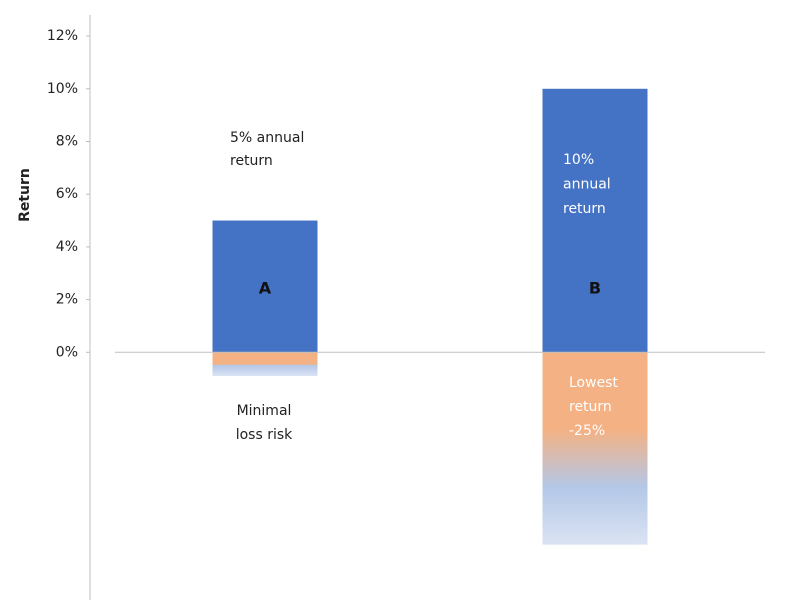 This screenshot has height=601, width=807. I want to click on annotation: 10%, so click(578, 160).